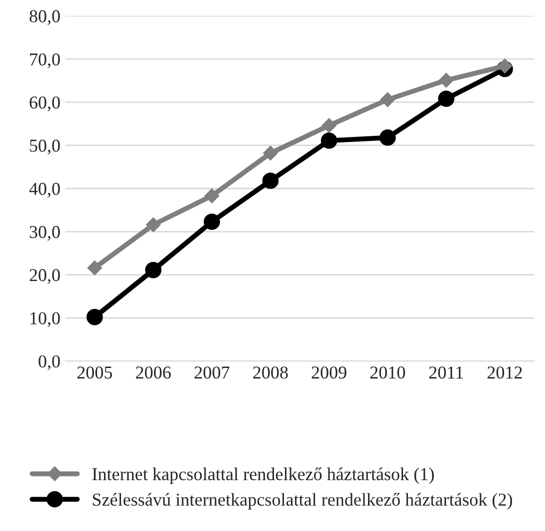 This screenshot has width=545, height=531. What do you see at coordinates (94, 372) in the screenshot?
I see `x-tick-label: 2005` at bounding box center [94, 372].